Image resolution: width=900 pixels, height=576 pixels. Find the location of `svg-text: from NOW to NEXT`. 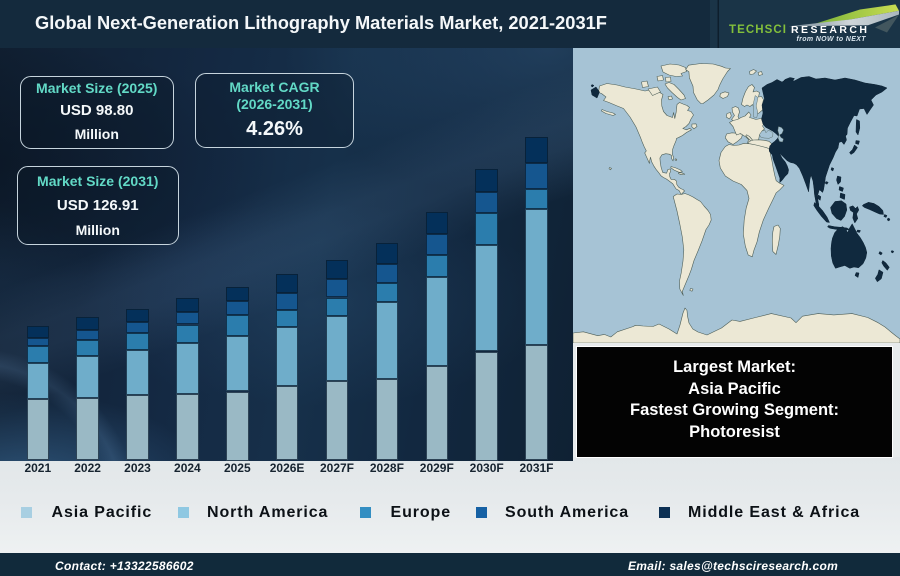

svg-text: from NOW to NEXT is located at coordinates (832, 39).